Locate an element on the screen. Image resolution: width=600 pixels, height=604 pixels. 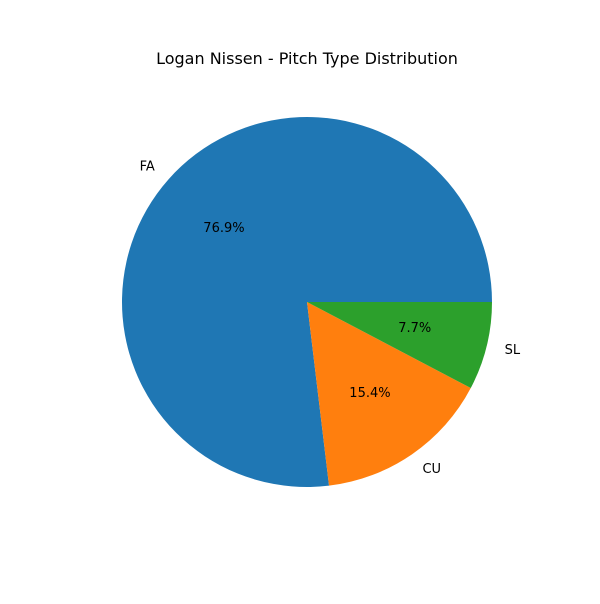
percent-label-fa: 76.9% is located at coordinates (223, 228).